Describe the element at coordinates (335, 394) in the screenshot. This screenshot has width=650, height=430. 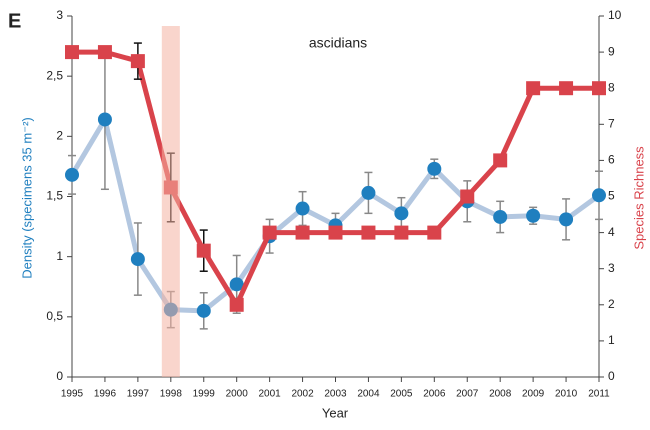
I see `x-tick-label: 2003` at that location.